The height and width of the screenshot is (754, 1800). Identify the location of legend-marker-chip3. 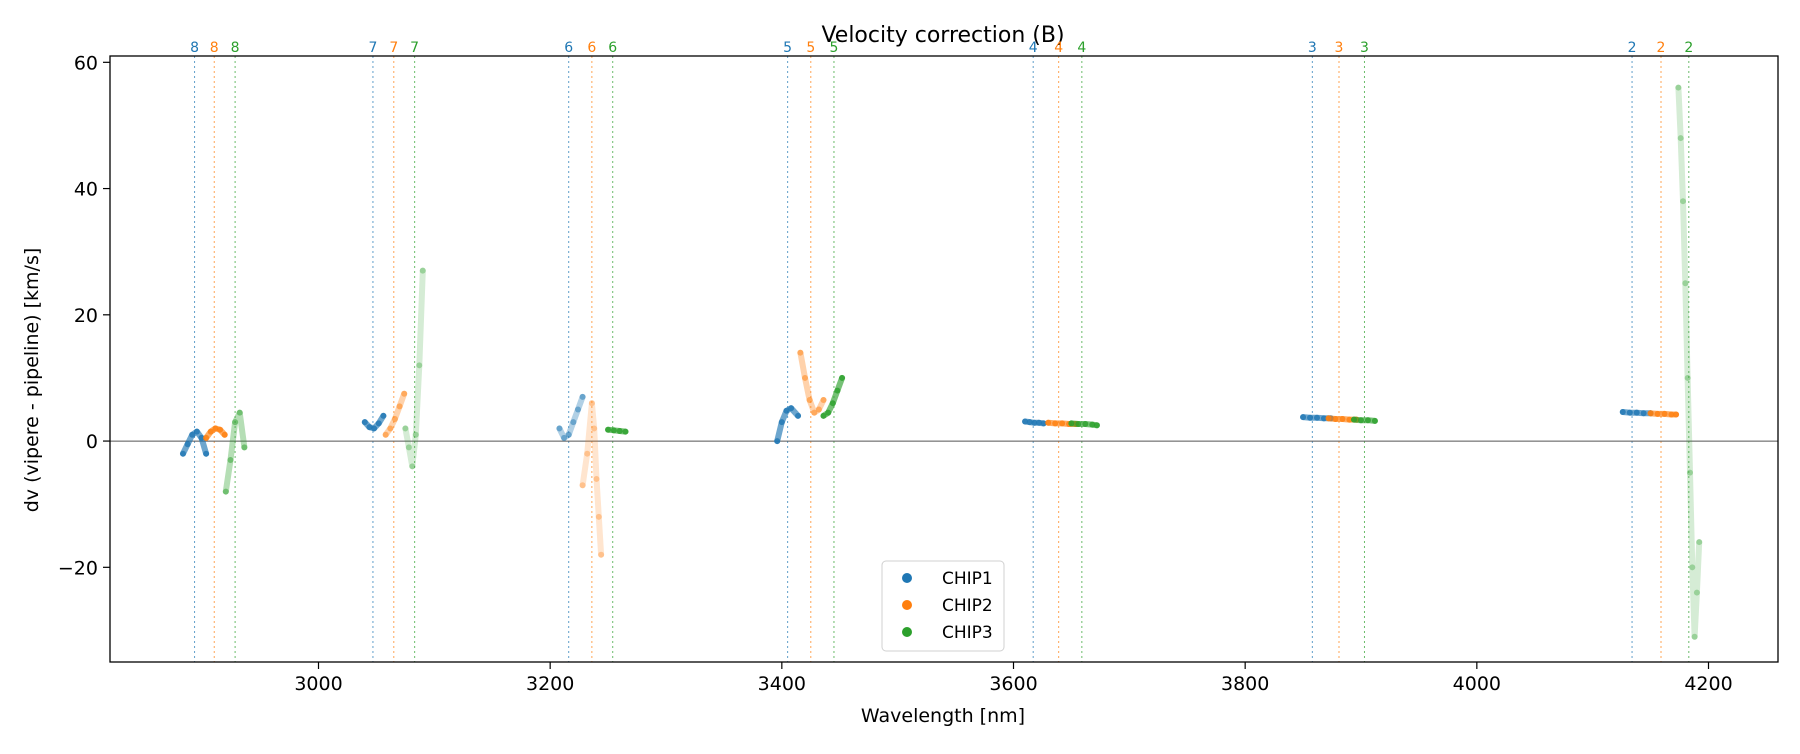
(907, 632).